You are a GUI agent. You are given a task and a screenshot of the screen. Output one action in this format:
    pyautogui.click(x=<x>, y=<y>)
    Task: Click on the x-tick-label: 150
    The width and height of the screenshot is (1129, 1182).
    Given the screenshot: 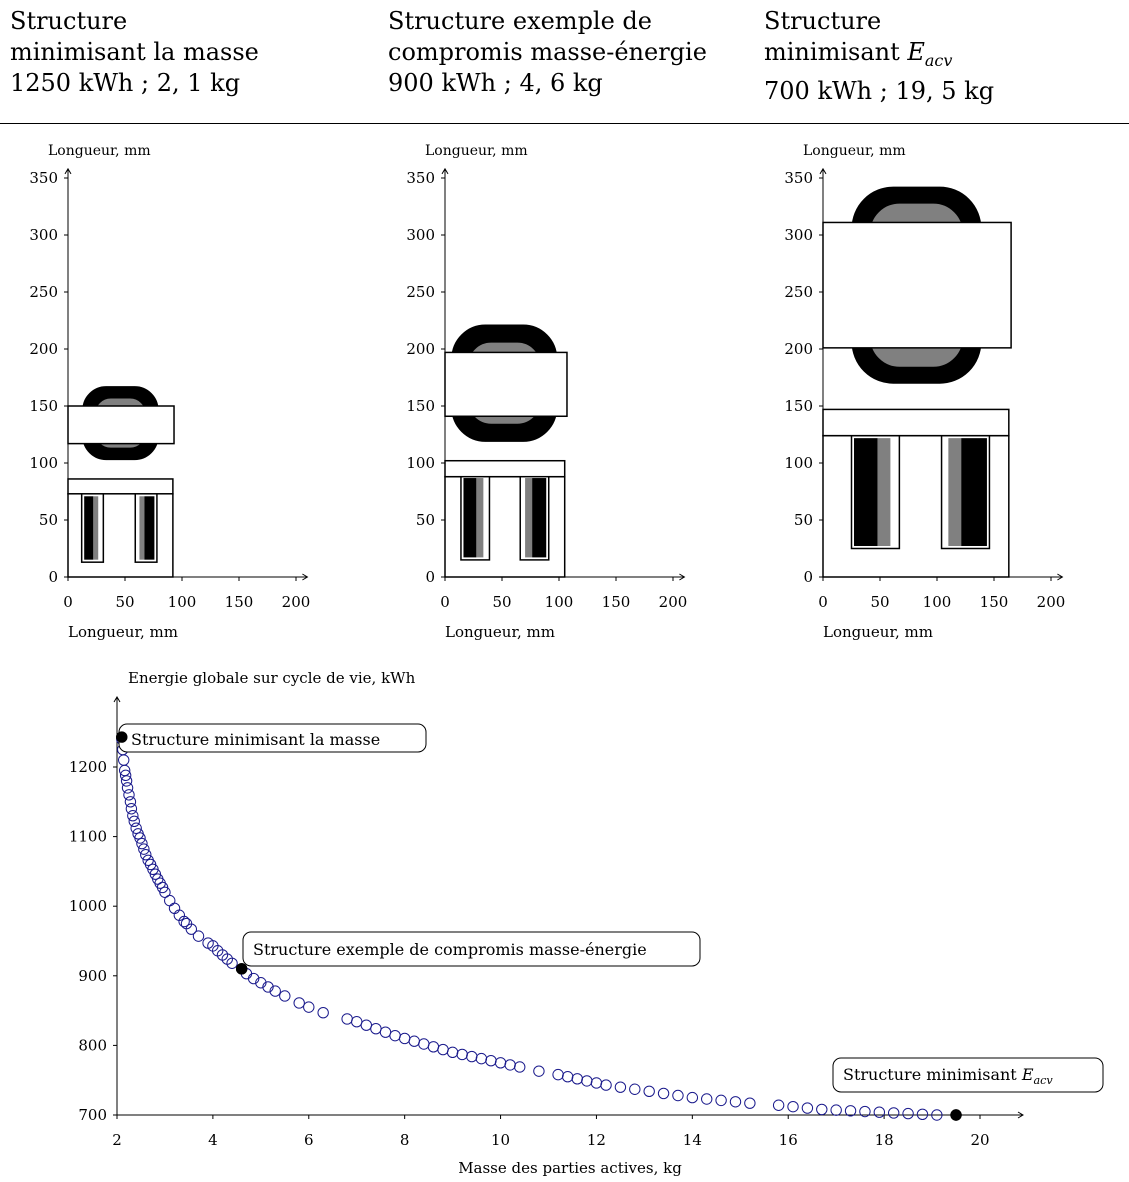 What is the action you would take?
    pyautogui.click(x=994, y=602)
    